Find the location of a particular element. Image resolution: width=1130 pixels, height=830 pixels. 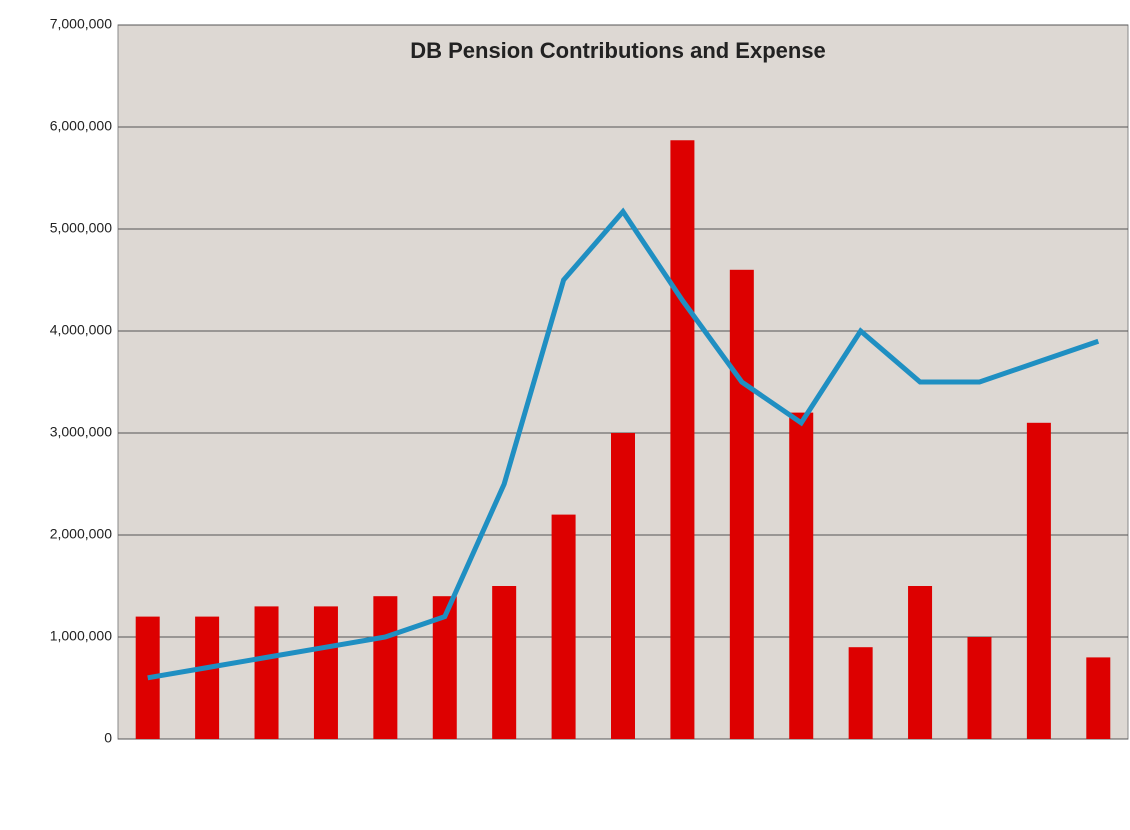

y-tick-label: 5,000,000 is located at coordinates (81, 228).